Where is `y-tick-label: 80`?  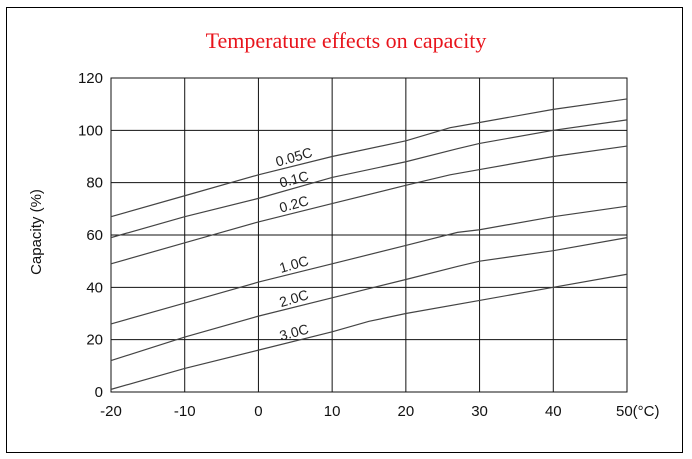
y-tick-label: 80 is located at coordinates (94, 183).